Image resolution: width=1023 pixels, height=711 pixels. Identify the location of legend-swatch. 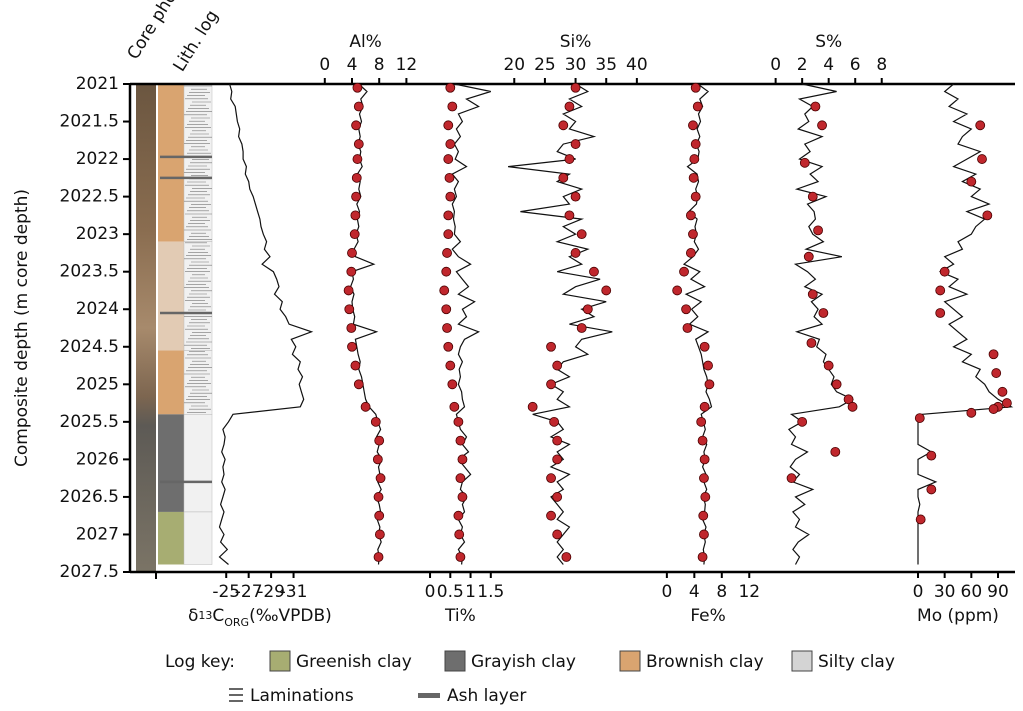
(630, 661).